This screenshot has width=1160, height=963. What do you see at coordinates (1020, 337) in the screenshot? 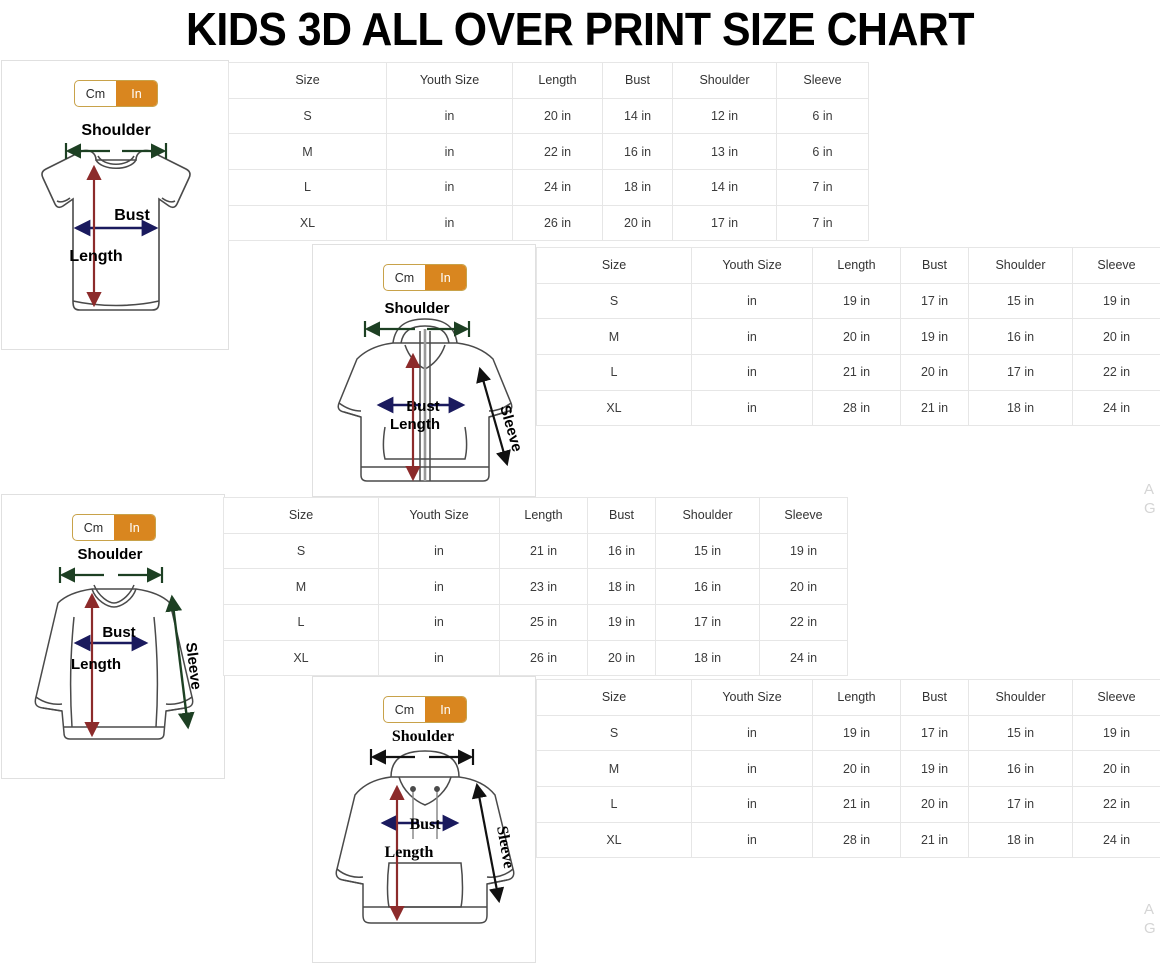
I see `cell-shoulder: 16 in` at bounding box center [1020, 337].